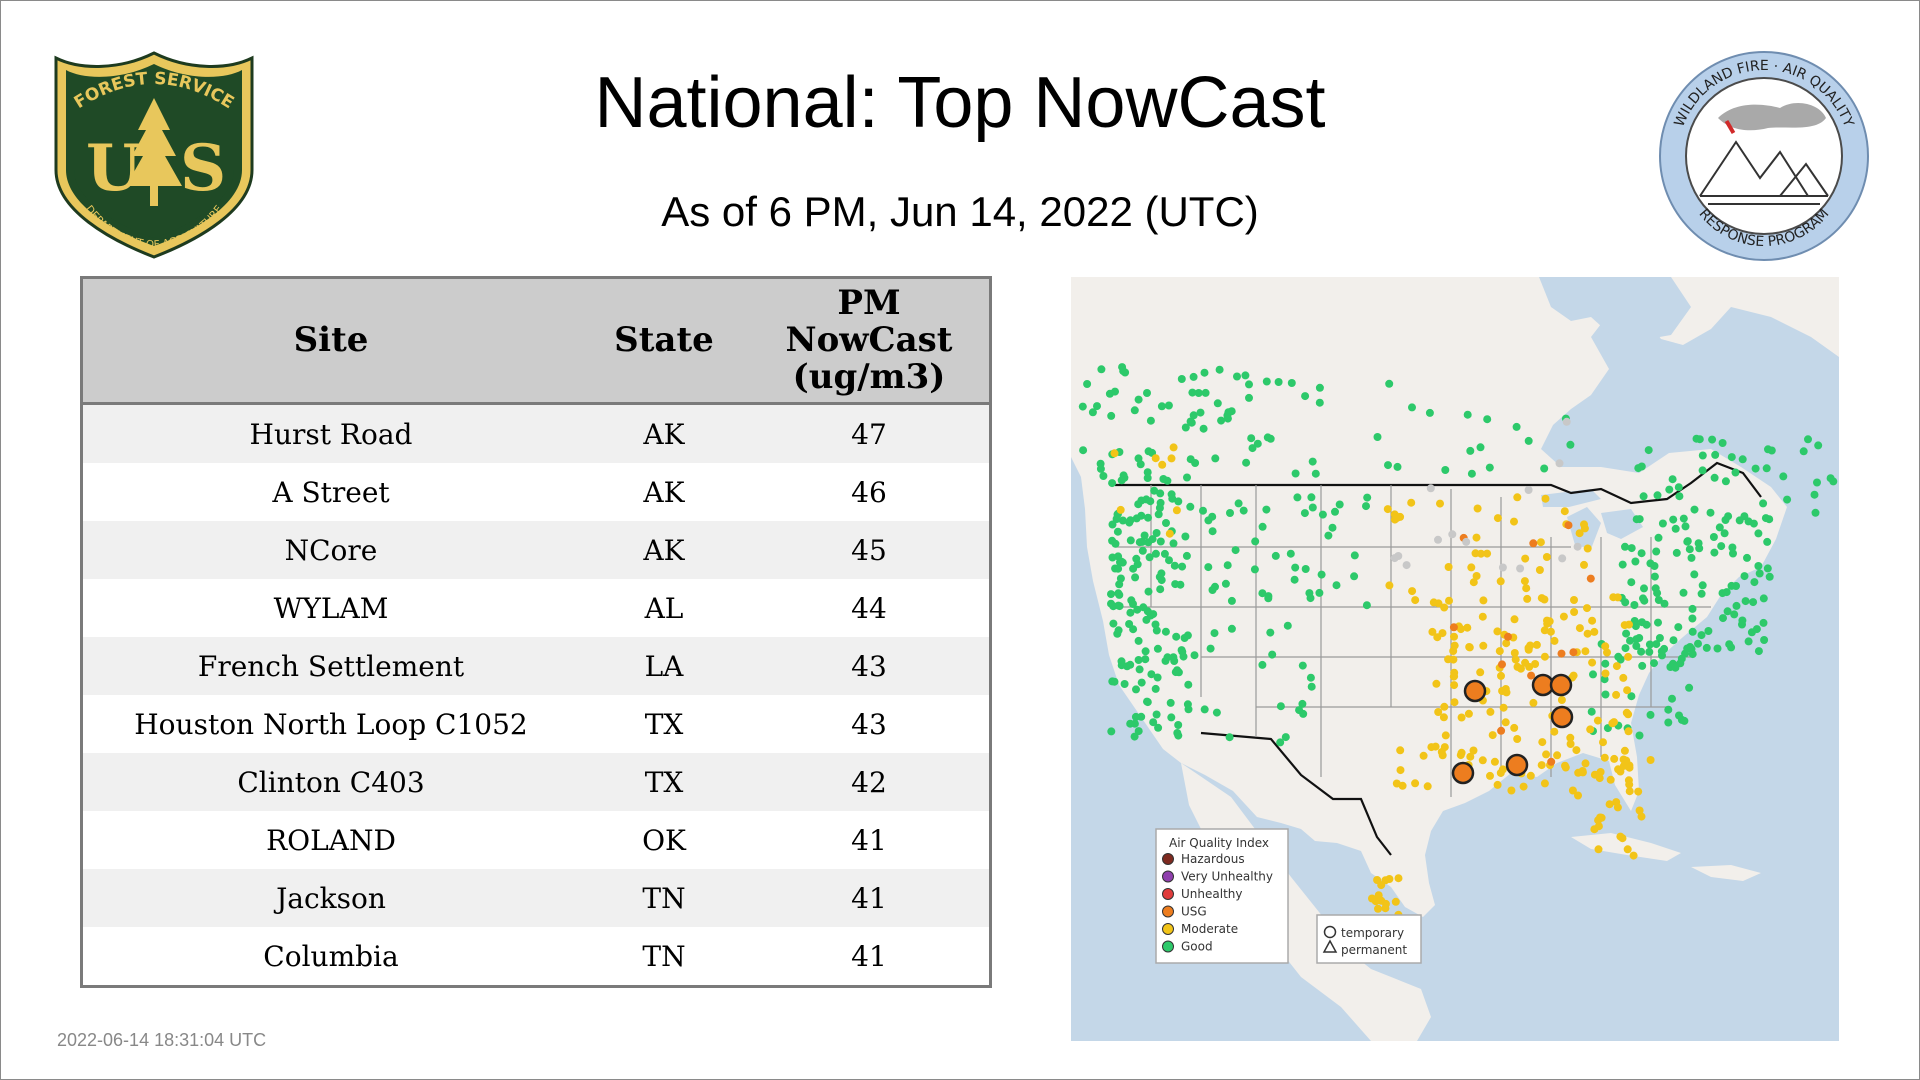 This screenshot has height=1080, width=1920. I want to click on state-cell: AK, so click(664, 492).